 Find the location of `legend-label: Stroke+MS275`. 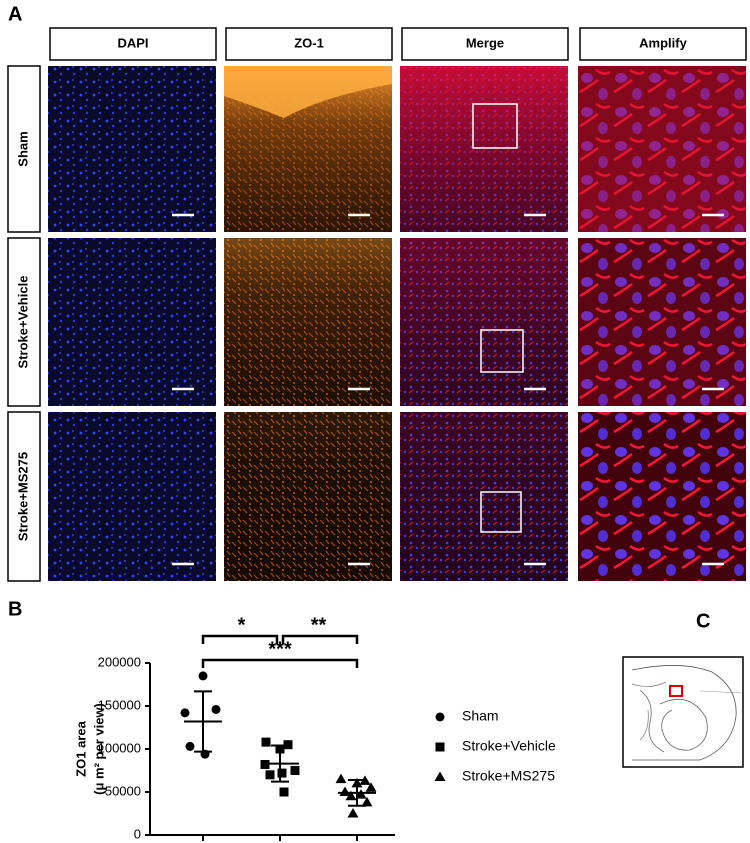

legend-label: Stroke+MS275 is located at coordinates (508, 776).